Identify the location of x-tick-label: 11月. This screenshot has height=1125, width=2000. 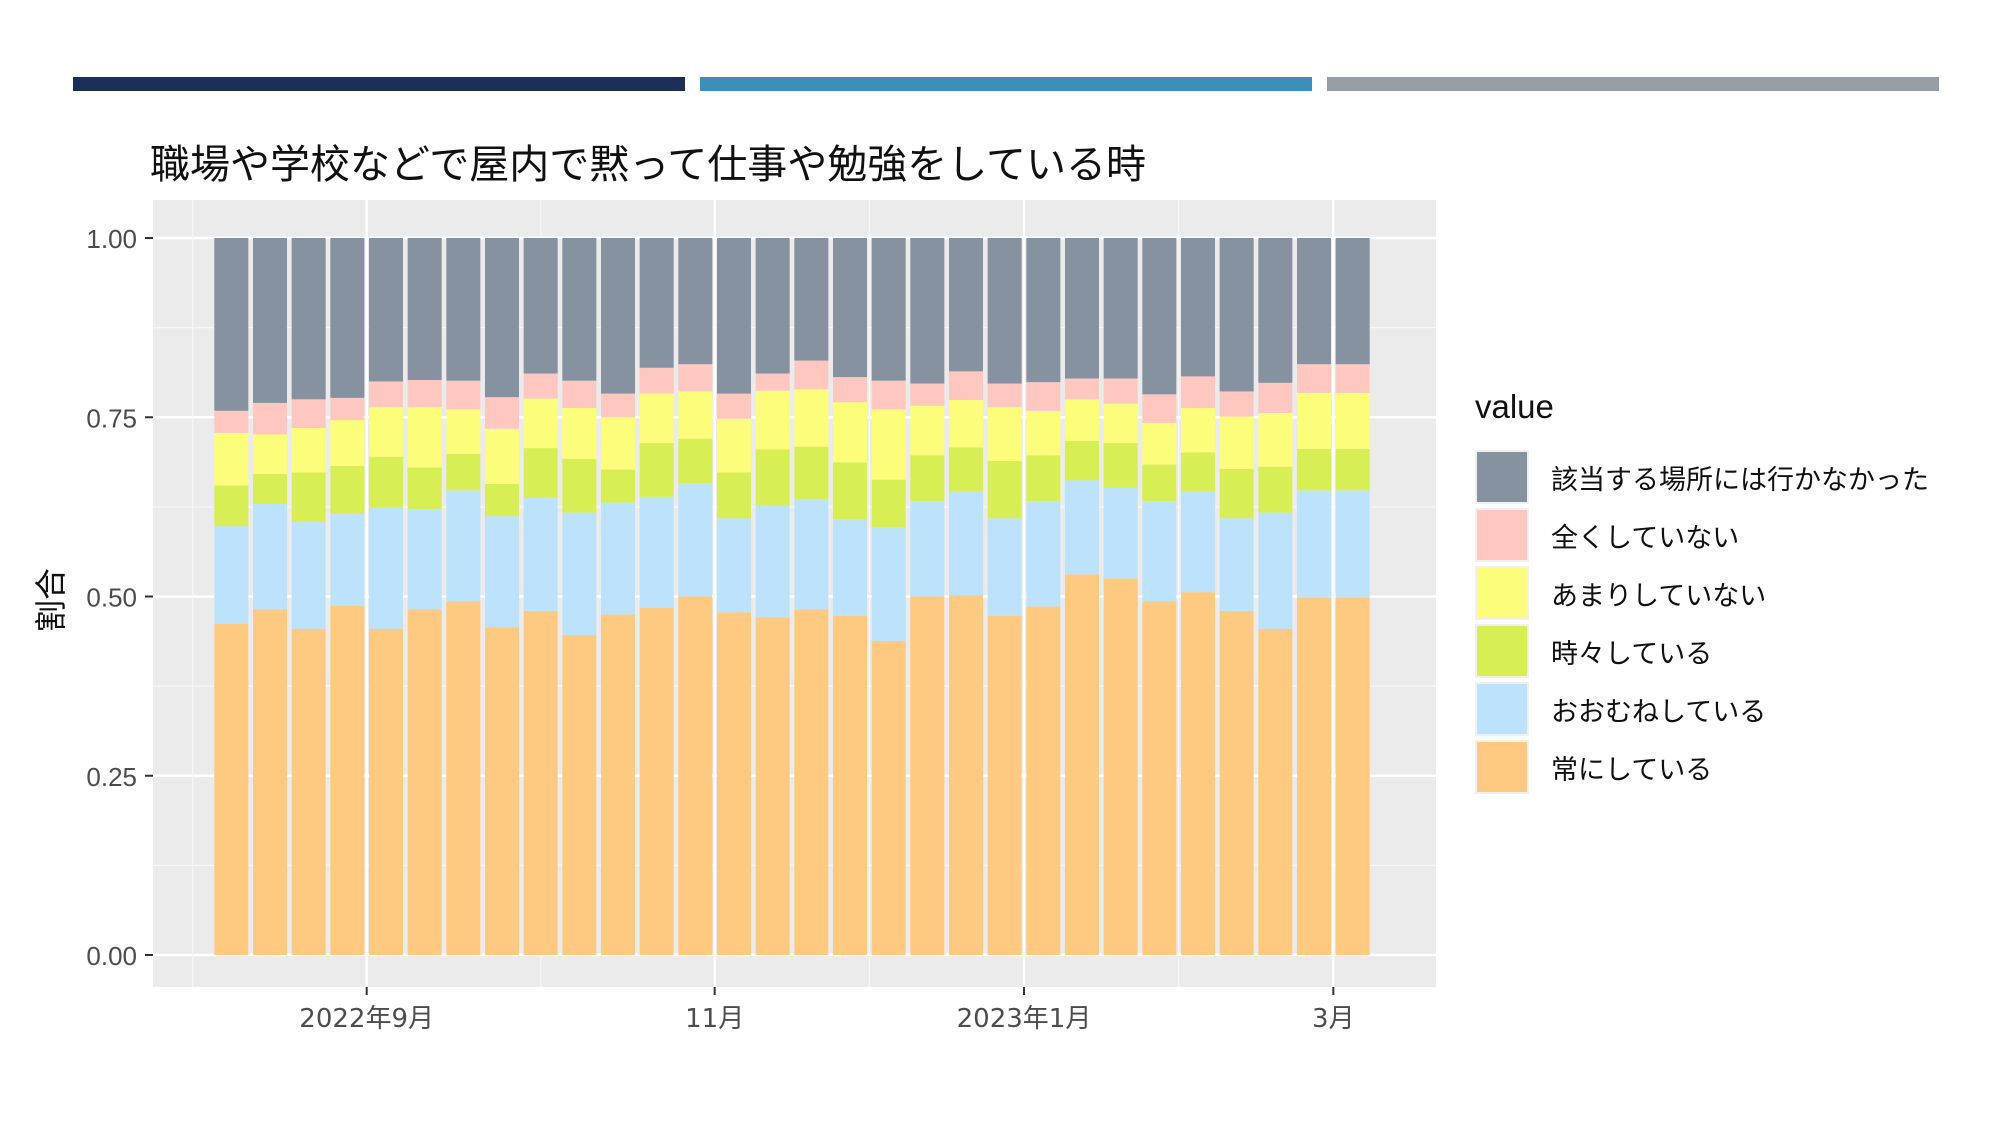
(714, 1019).